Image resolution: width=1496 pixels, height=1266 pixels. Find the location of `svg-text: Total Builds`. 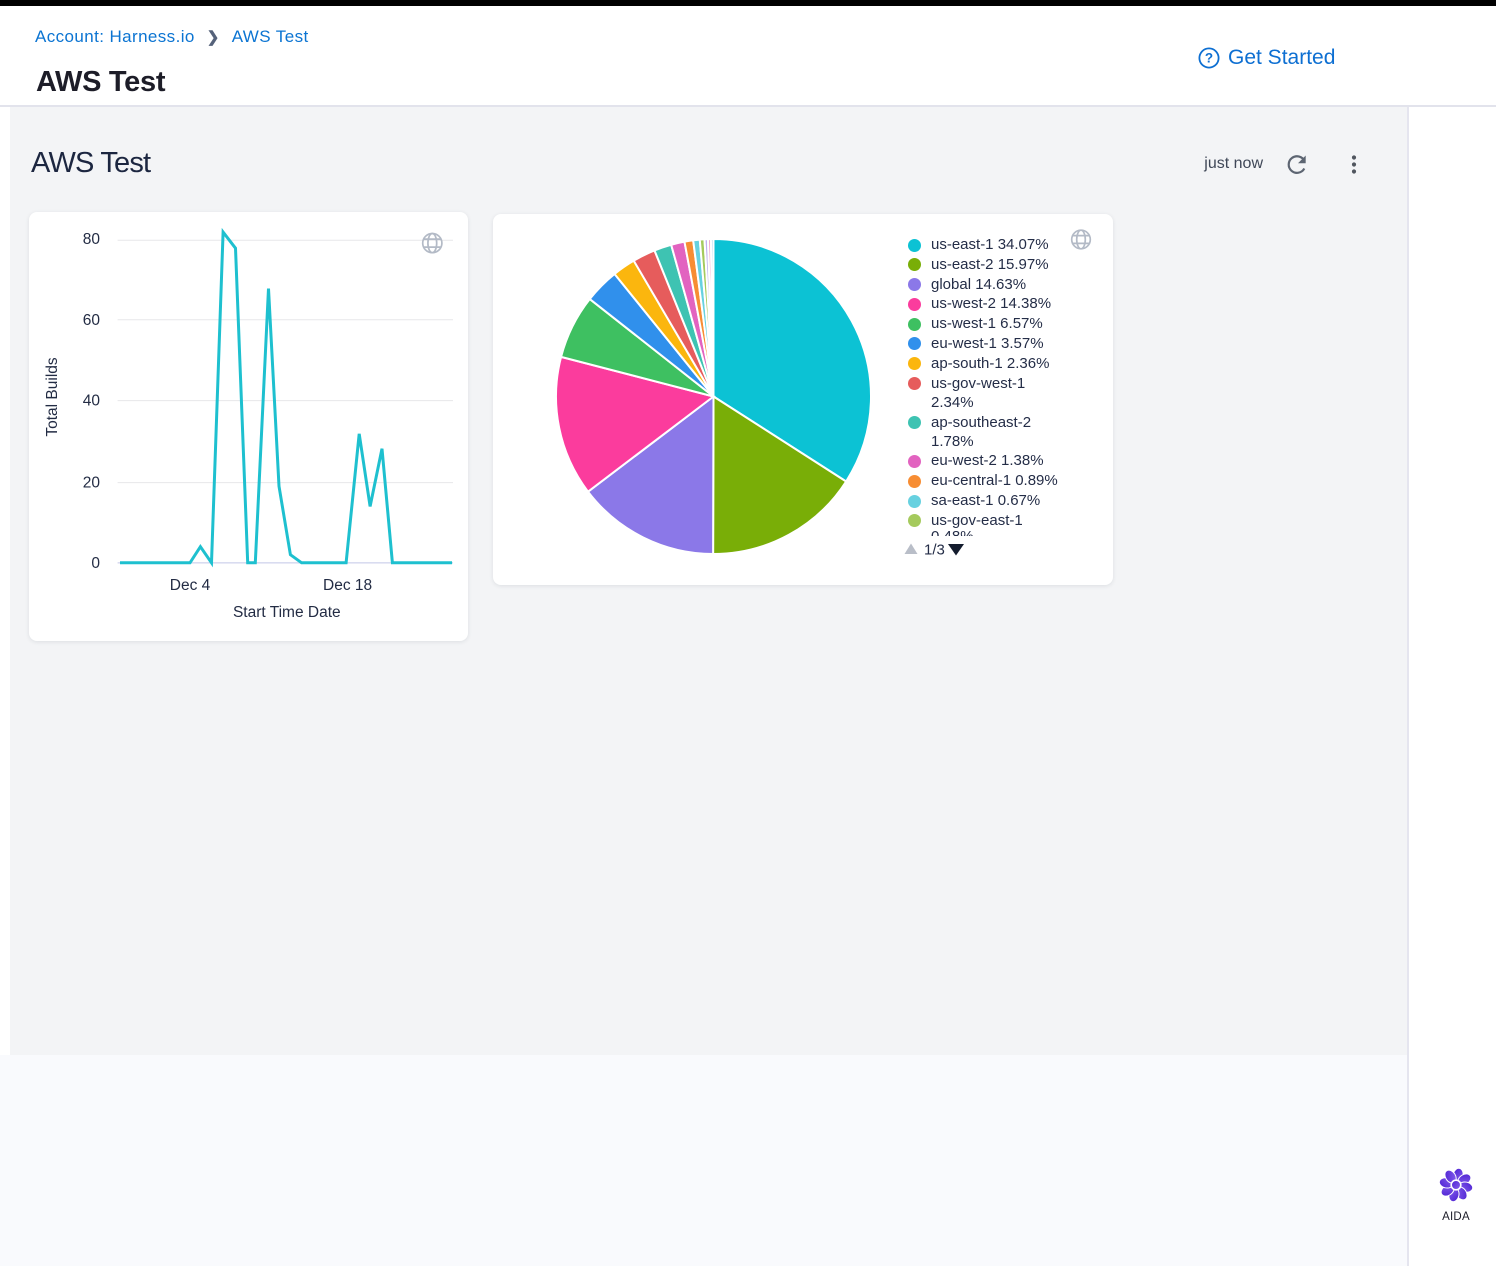

svg-text: Total Builds is located at coordinates (52, 397).